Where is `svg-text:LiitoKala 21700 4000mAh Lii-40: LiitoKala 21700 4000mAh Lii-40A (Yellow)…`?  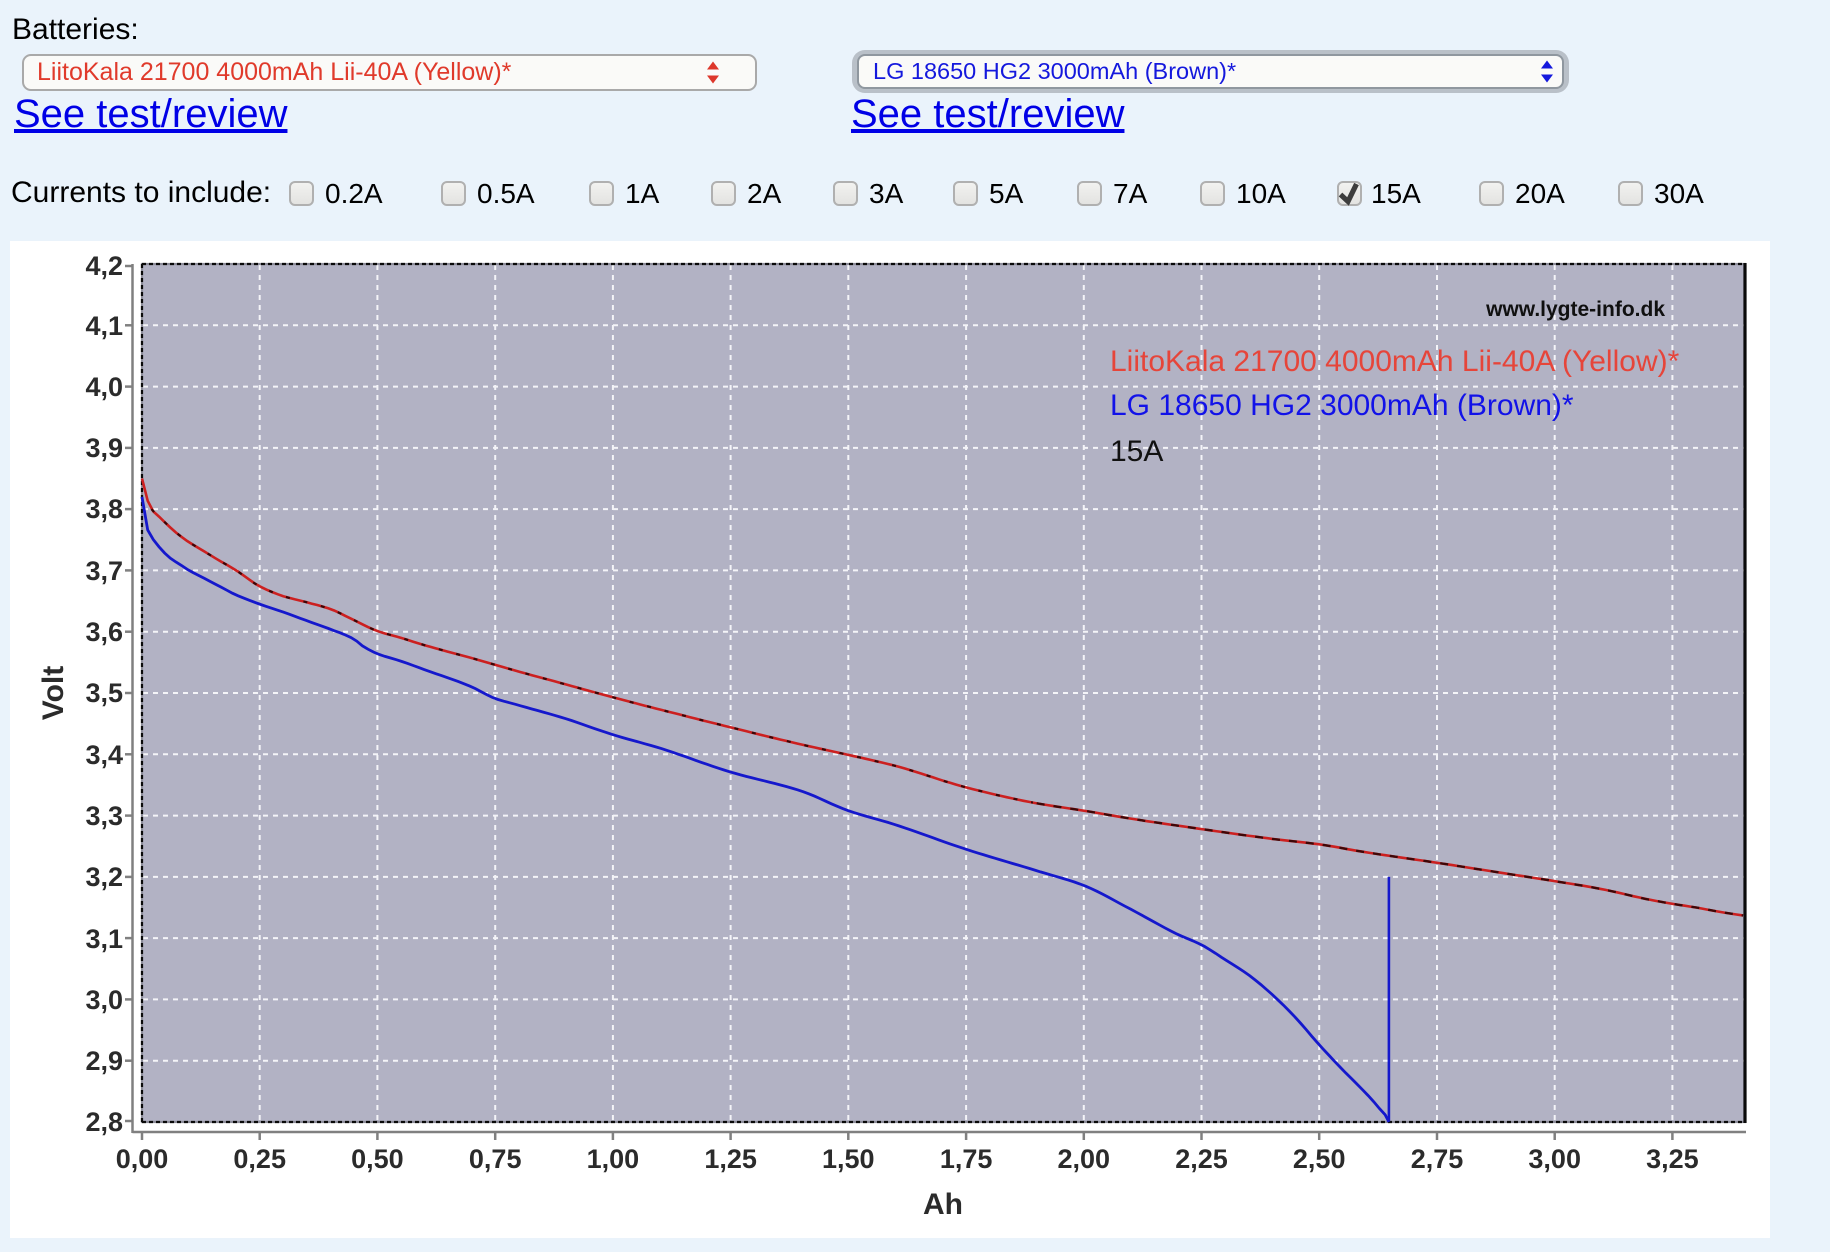
svg-text:LiitoKala 21700 4000mAh Lii-40: LiitoKala 21700 4000mAh Lii-40A (Yellow)… is located at coordinates (1395, 361).